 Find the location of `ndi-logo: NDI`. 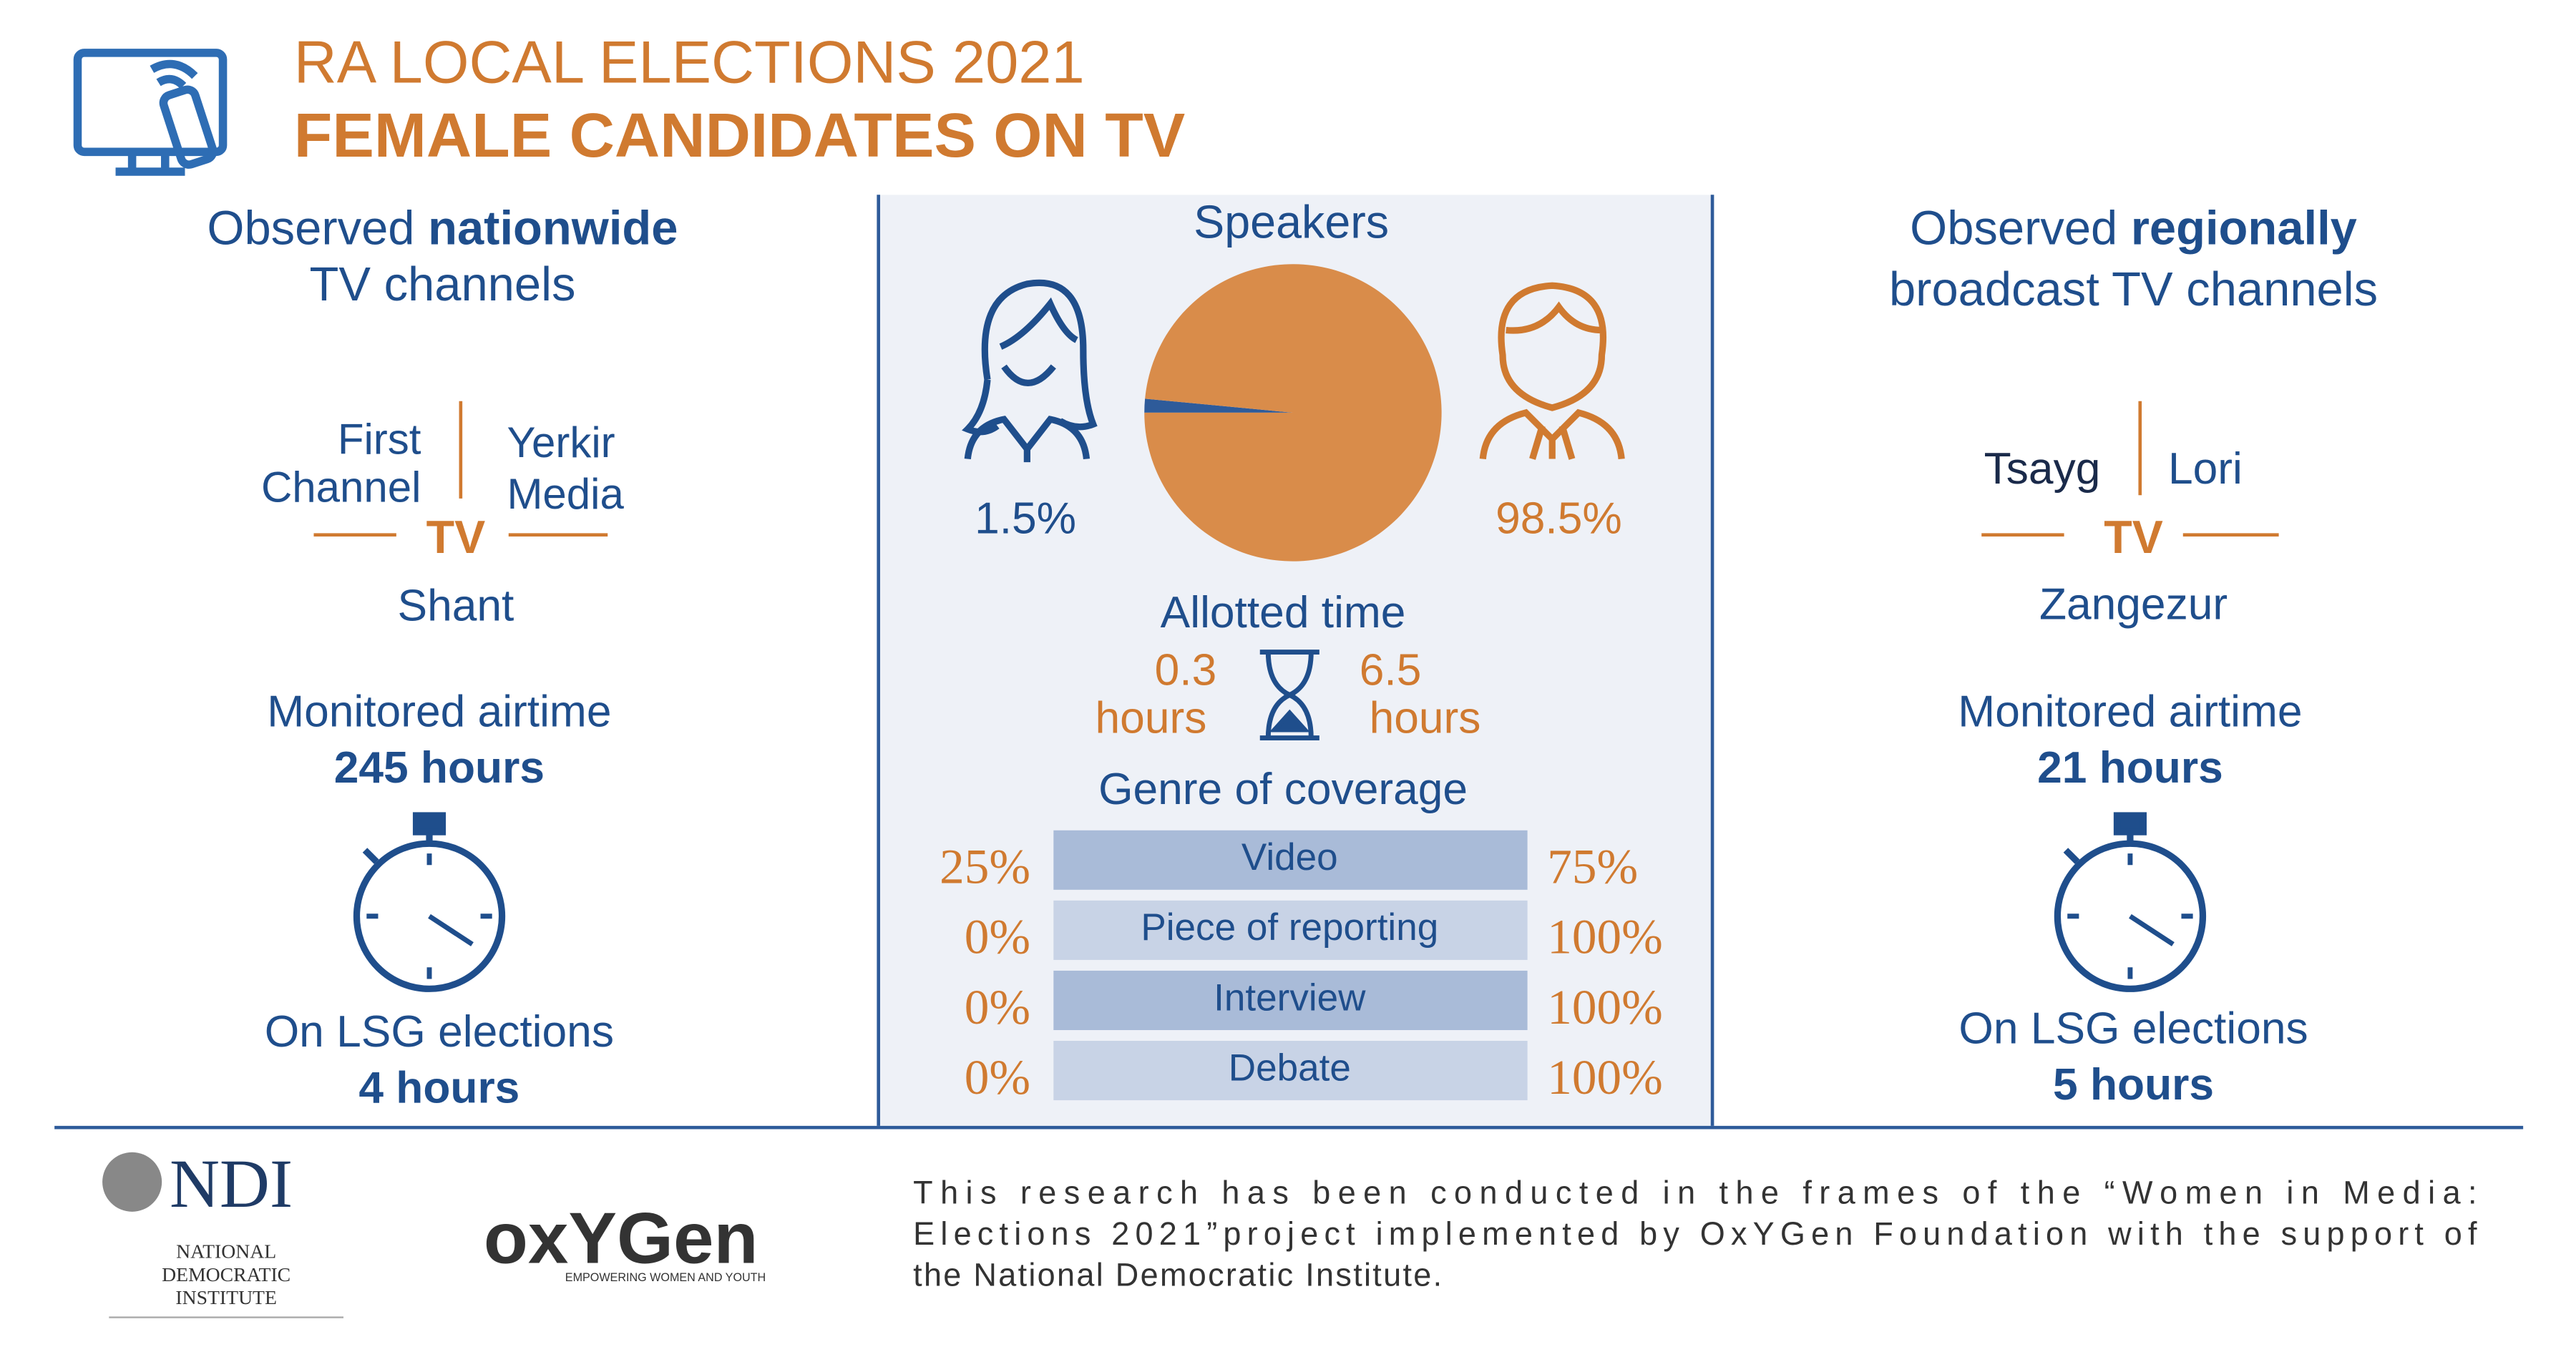

ndi-logo: NDI is located at coordinates (231, 1184).